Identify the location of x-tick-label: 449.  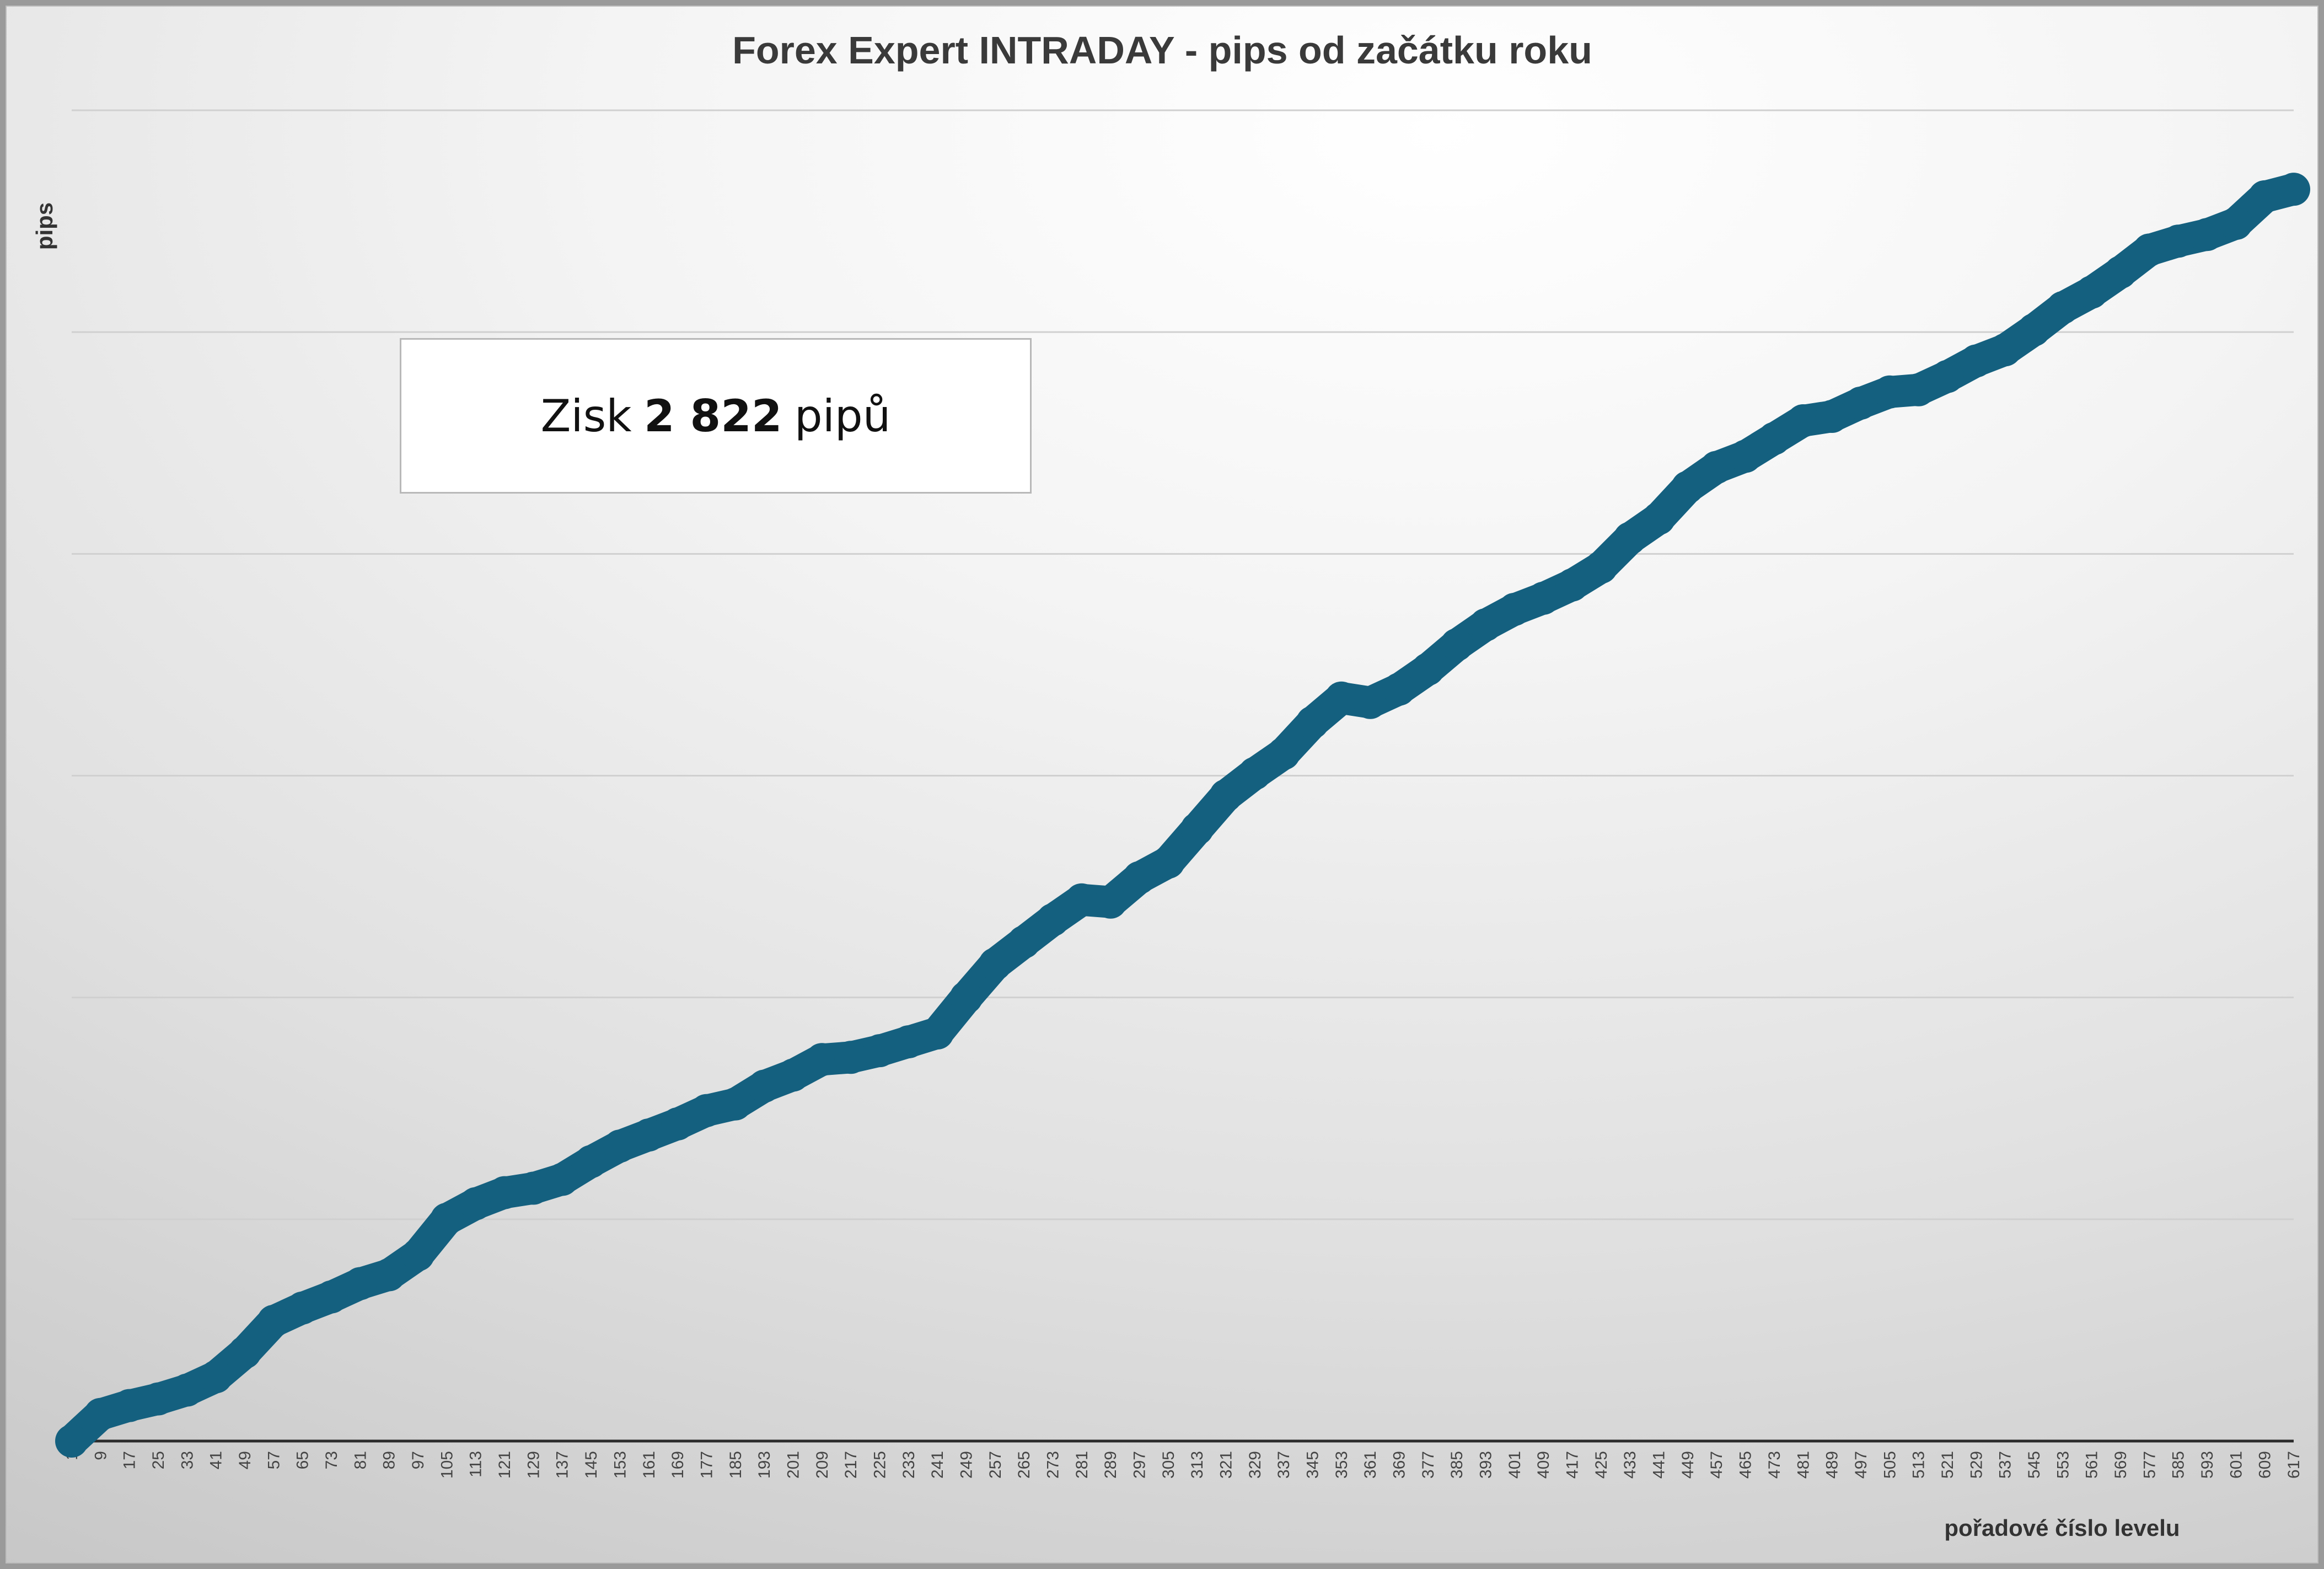
(1688, 1465).